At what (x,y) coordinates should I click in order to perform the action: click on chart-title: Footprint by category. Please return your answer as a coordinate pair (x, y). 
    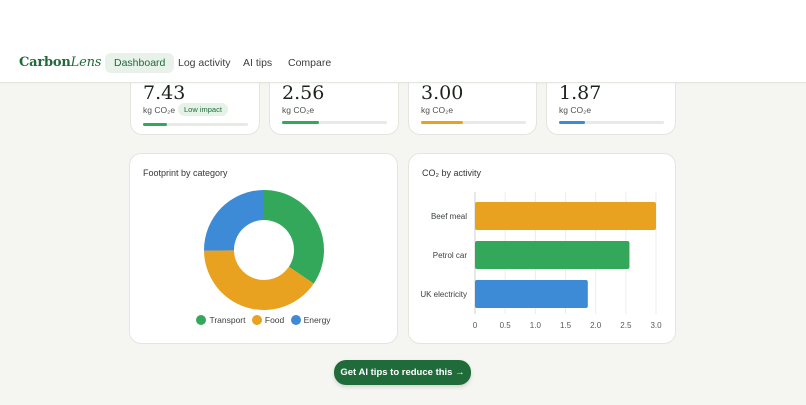
    Looking at the image, I should click on (185, 173).